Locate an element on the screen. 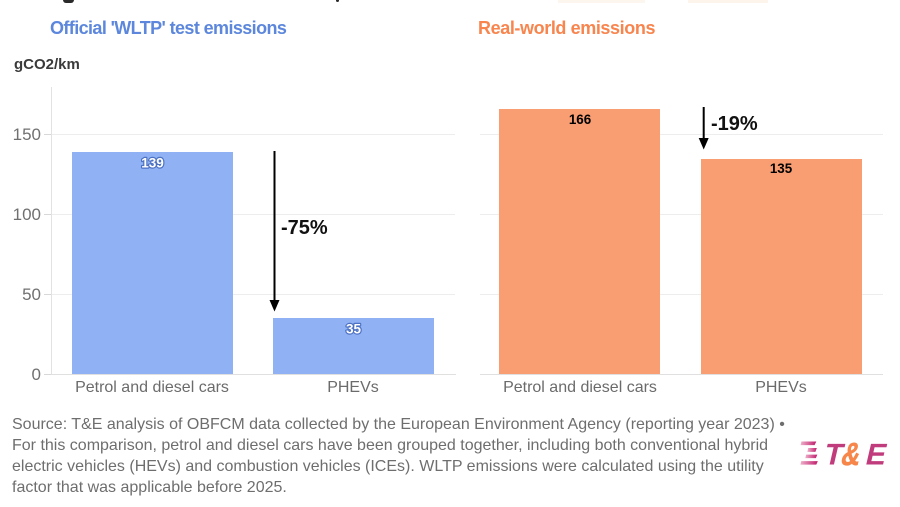 The width and height of the screenshot is (900, 507). svg-text: 35 is located at coordinates (354, 329).